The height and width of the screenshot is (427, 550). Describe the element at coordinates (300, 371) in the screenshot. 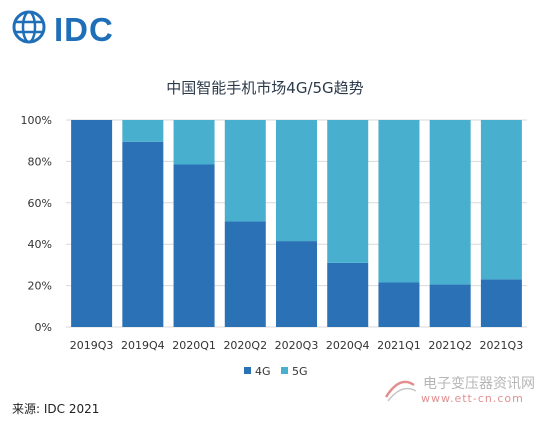

I see `legend-label-5g: 5G` at that location.